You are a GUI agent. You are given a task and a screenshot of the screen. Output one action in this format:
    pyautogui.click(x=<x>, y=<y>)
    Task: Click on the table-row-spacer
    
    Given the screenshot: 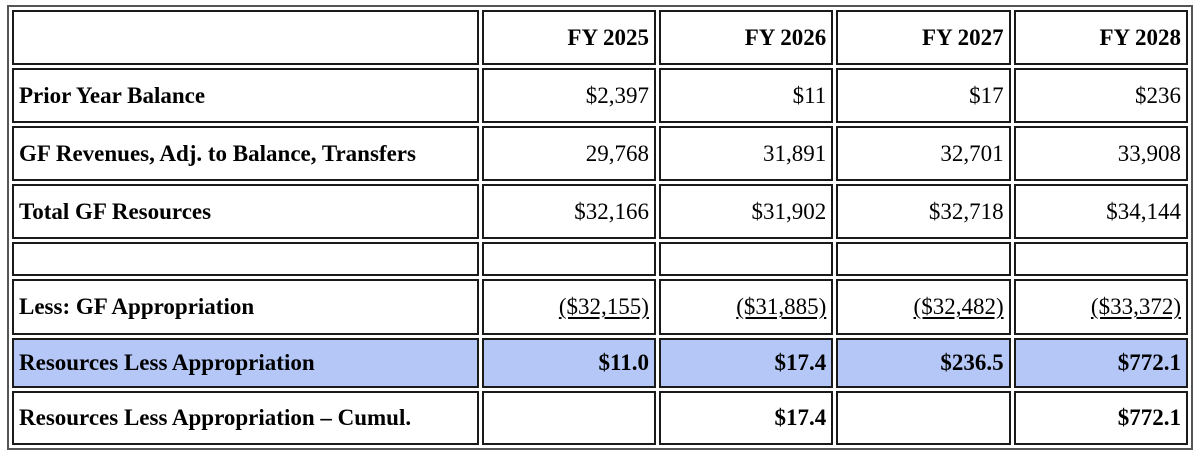 What is the action you would take?
    pyautogui.click(x=600, y=259)
    